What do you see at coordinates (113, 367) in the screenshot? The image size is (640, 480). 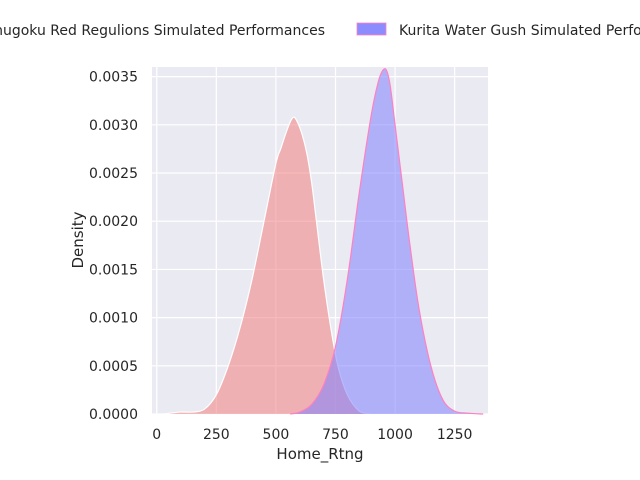 I see `y-tick-label: 0.0005` at bounding box center [113, 367].